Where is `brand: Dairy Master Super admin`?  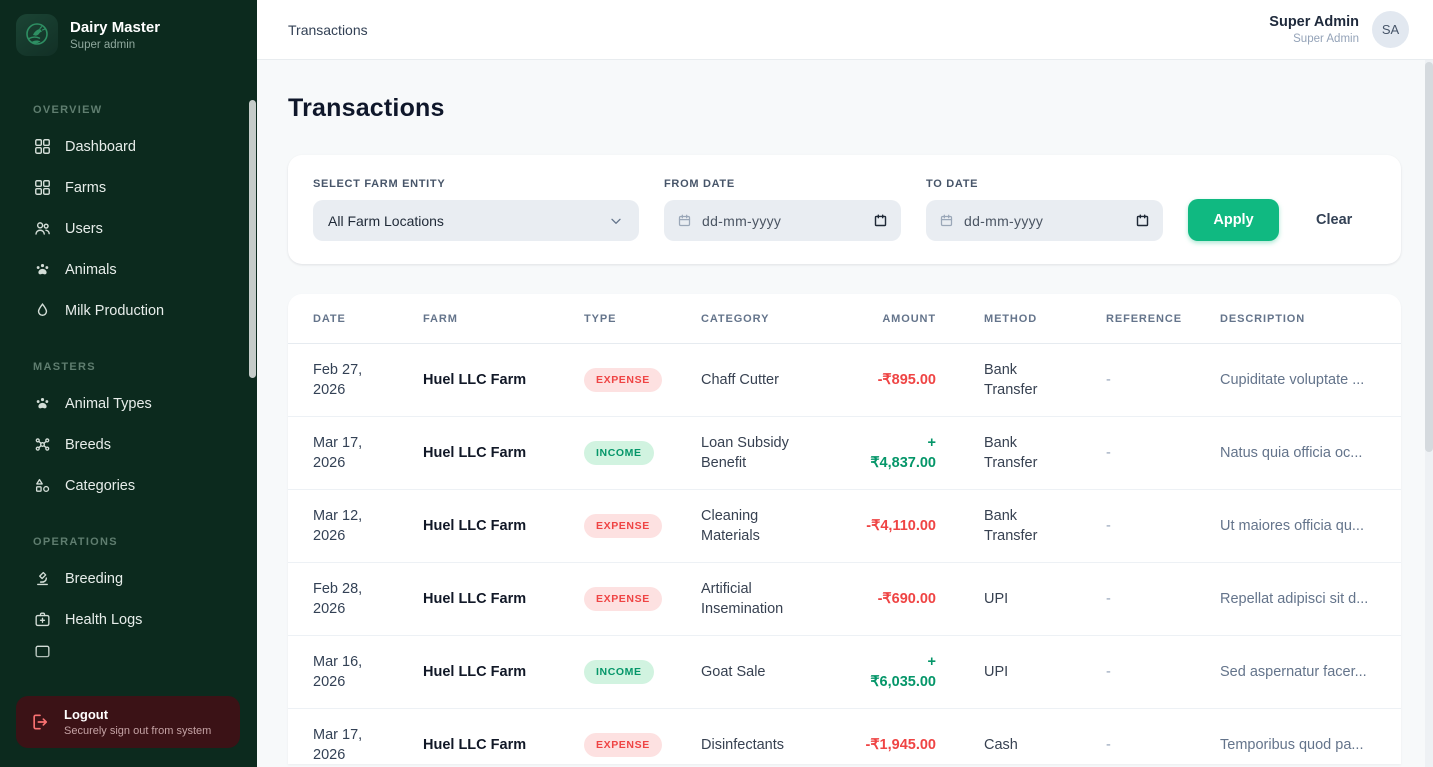
brand: Dairy Master Super admin is located at coordinates (128, 34).